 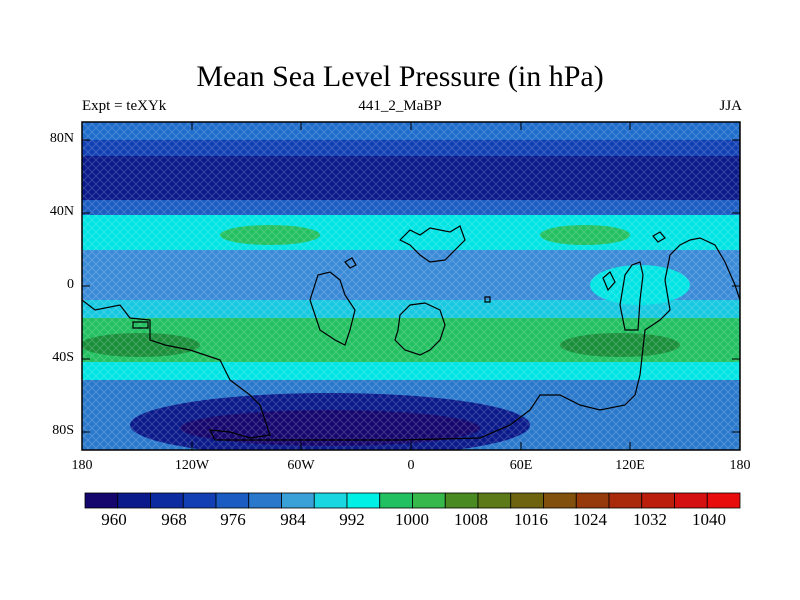 What do you see at coordinates (630, 465) in the screenshot?
I see `x-tick-label: 120E` at bounding box center [630, 465].